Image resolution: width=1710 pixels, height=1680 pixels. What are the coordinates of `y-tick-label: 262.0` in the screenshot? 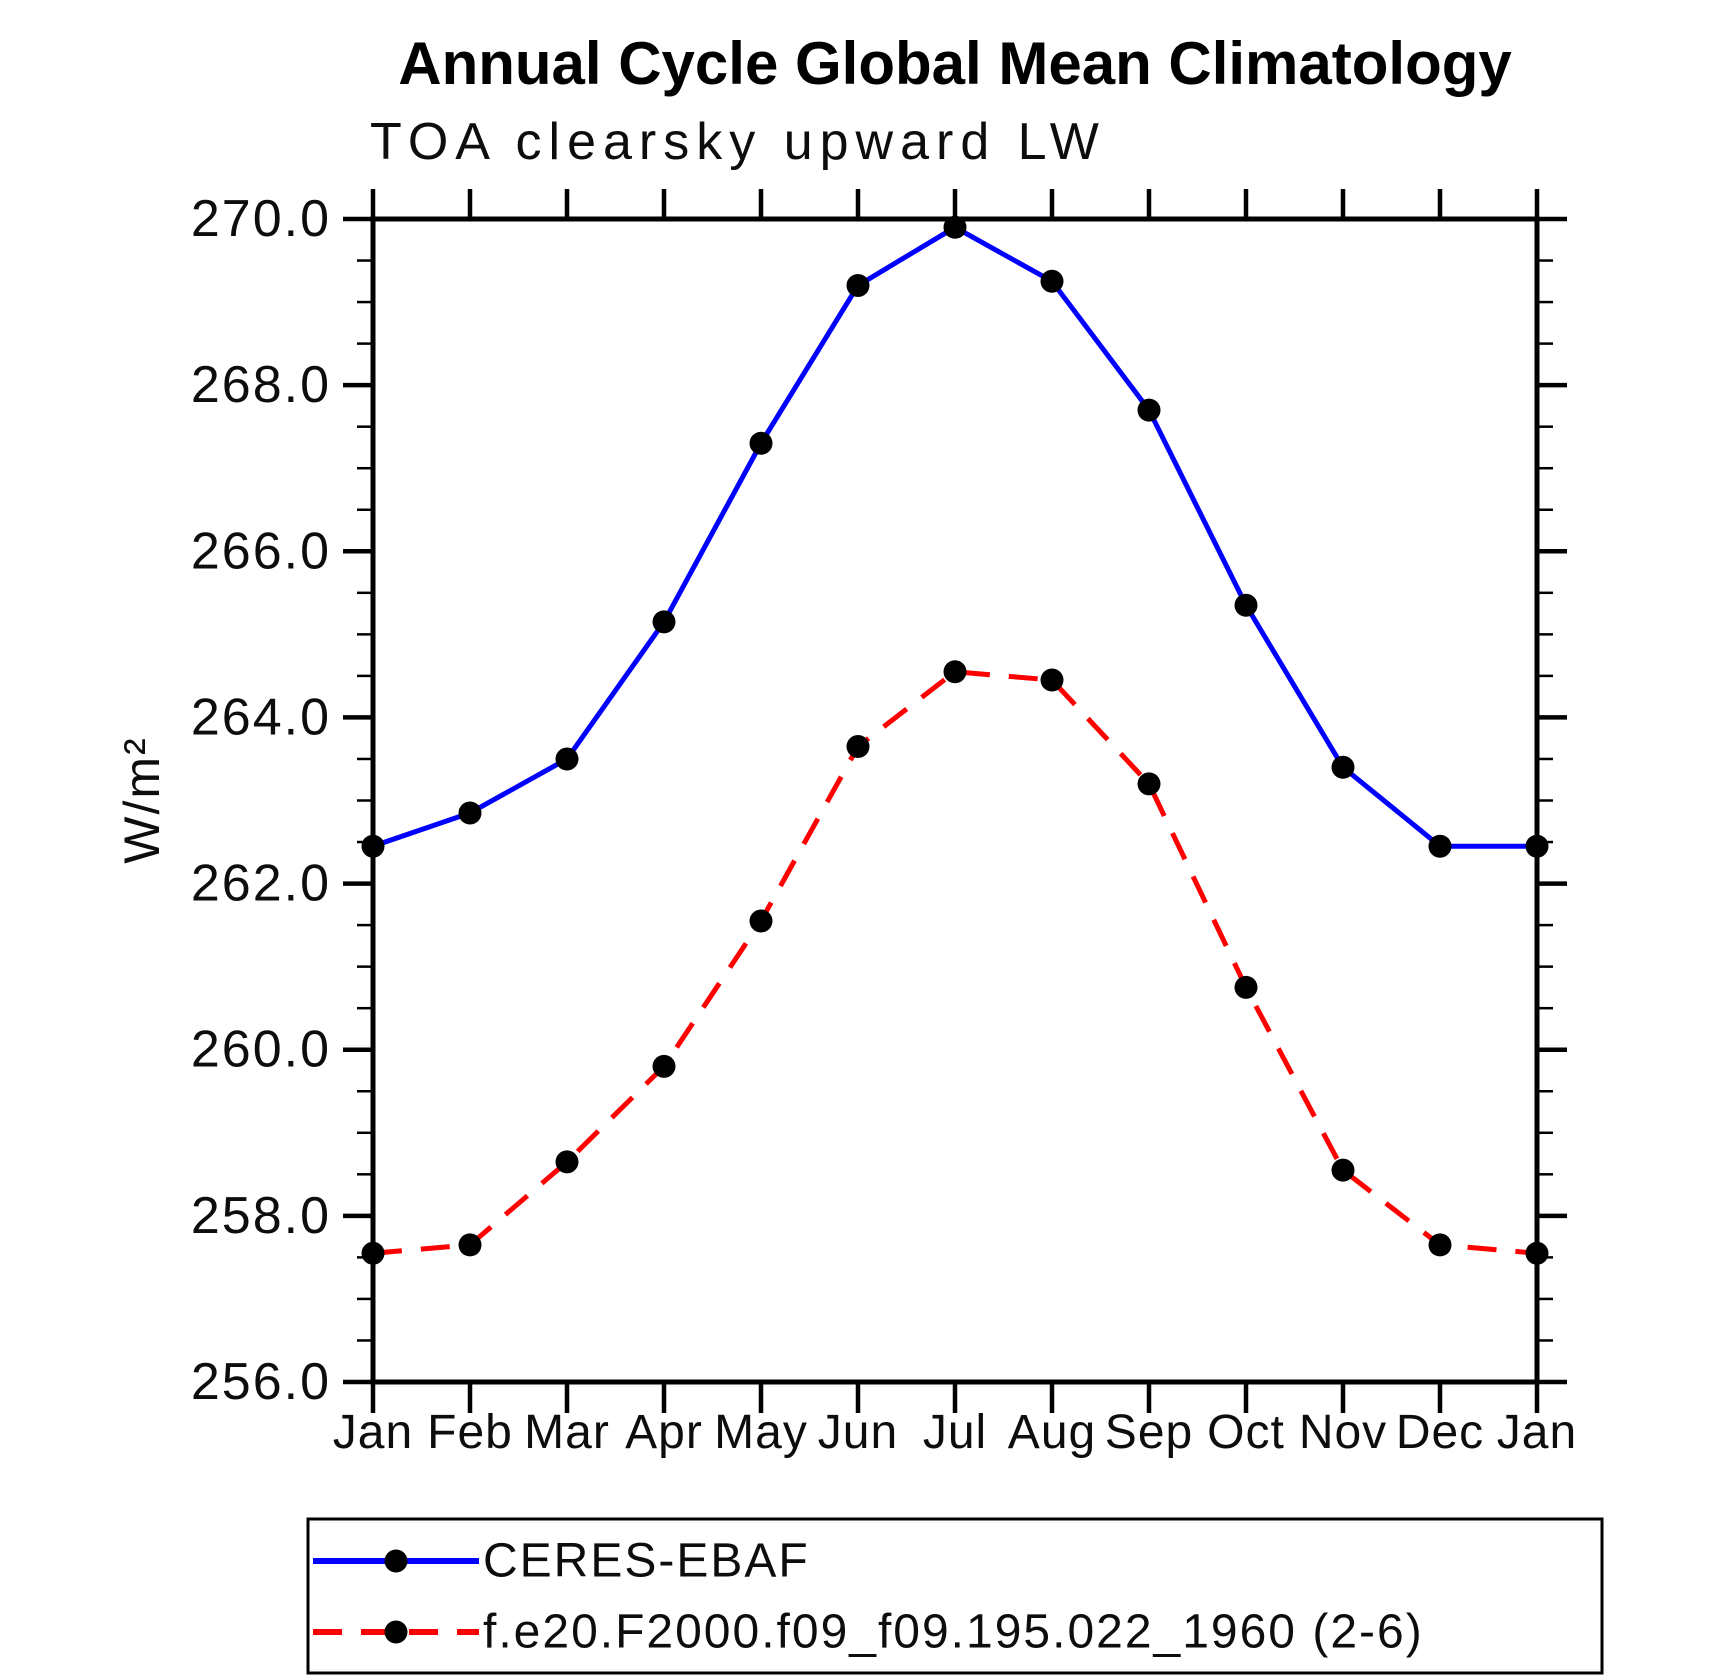 It's located at (261, 884).